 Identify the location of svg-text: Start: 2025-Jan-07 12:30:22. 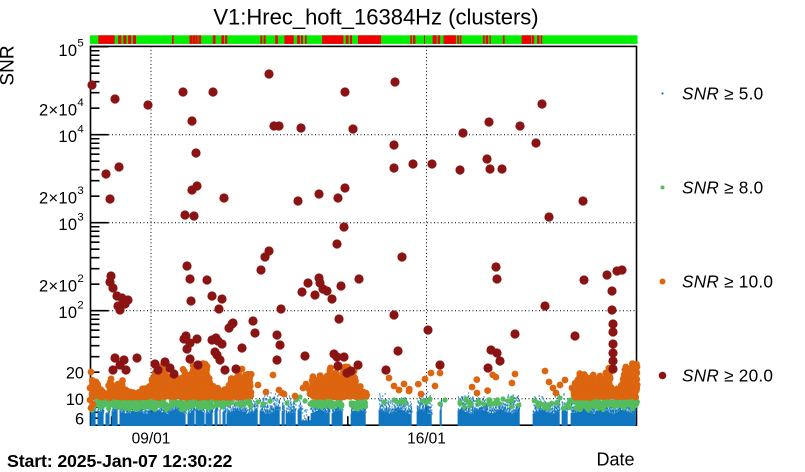
(120, 461).